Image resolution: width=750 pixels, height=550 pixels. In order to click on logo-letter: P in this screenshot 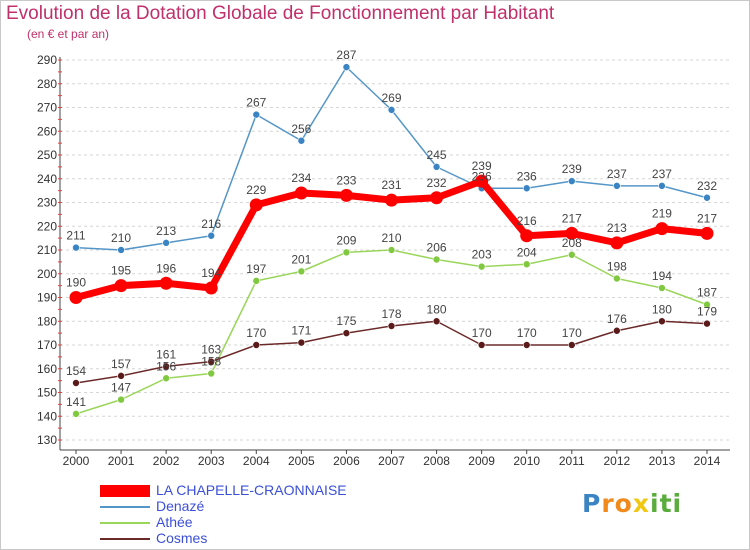, I will do `click(592, 503)`.